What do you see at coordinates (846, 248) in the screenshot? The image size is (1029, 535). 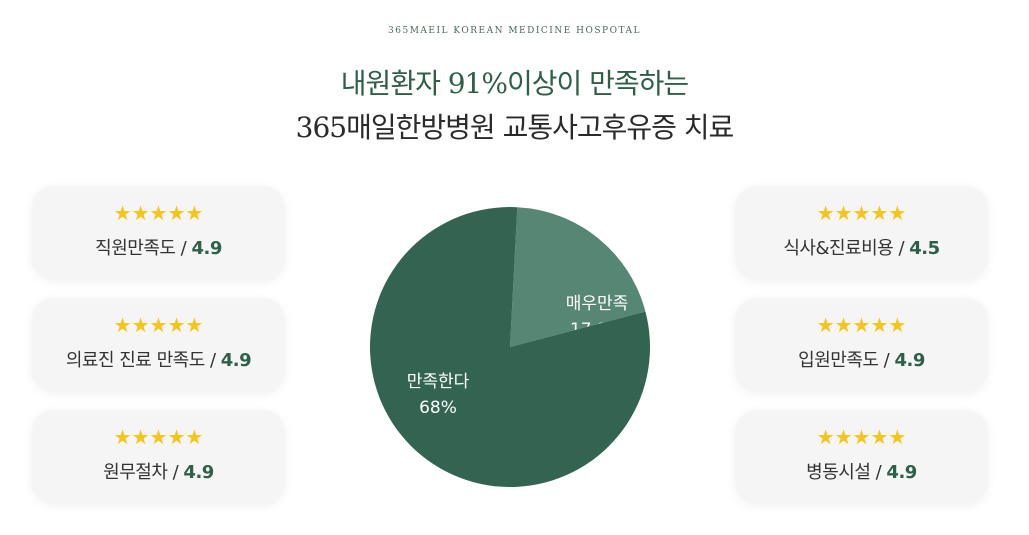 I see `rating-label: 식사&진료비용 /` at bounding box center [846, 248].